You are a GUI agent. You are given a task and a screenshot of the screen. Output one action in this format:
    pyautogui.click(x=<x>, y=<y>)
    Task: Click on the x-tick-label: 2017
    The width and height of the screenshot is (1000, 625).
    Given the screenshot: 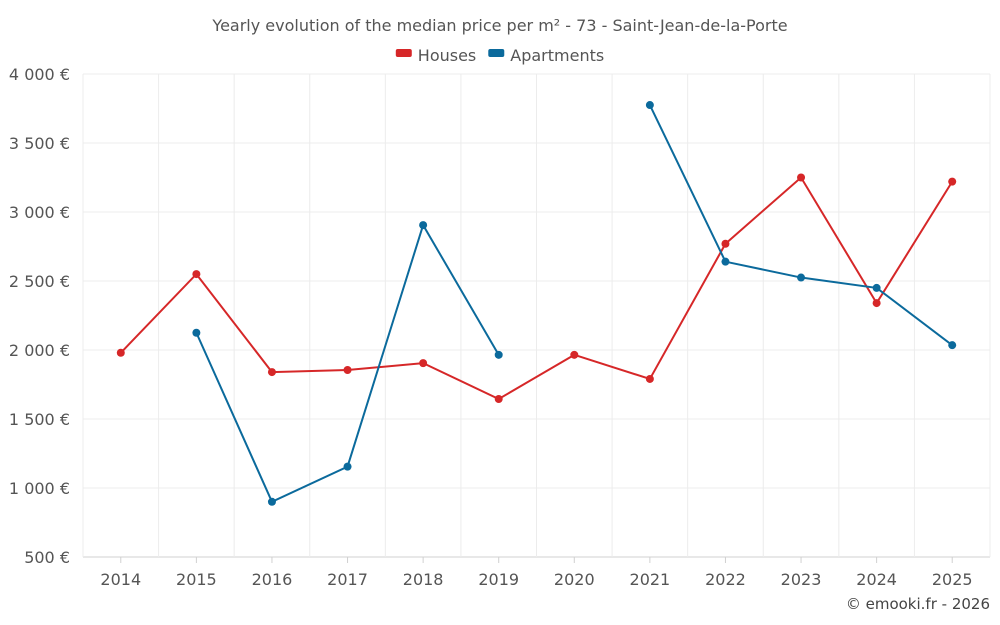 What is the action you would take?
    pyautogui.click(x=347, y=579)
    